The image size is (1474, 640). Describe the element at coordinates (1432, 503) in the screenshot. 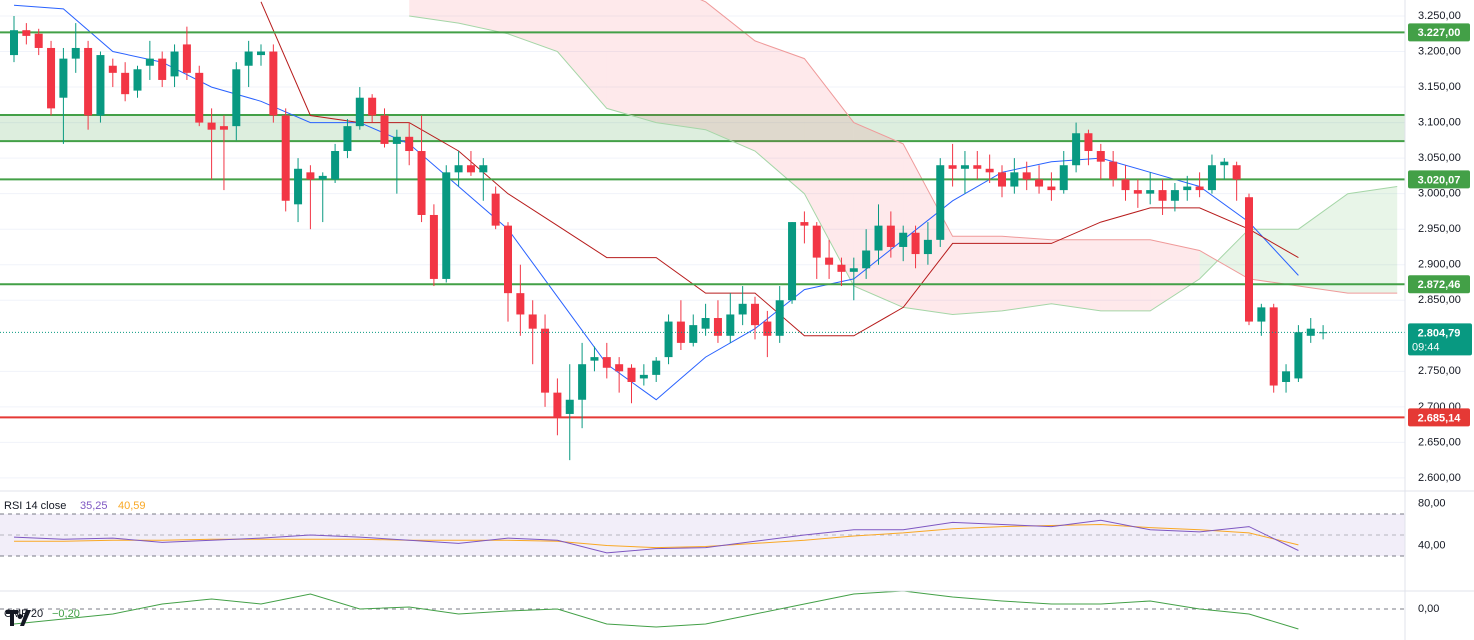

I see `y-tick-label: 80,00` at that location.